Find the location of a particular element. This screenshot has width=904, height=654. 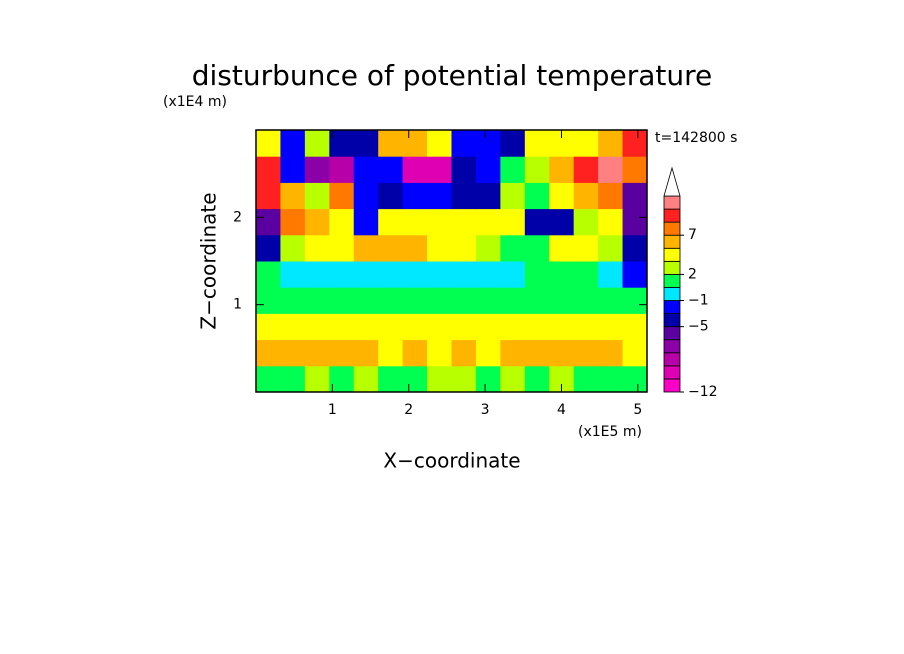

x-tick-label: 4 is located at coordinates (561, 410).